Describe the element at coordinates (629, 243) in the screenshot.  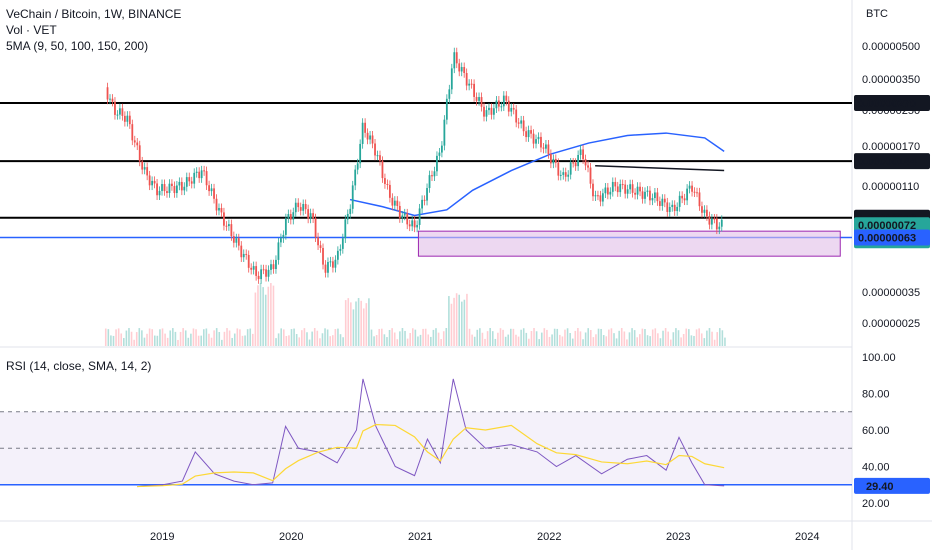
I see `demand-zone-box` at that location.